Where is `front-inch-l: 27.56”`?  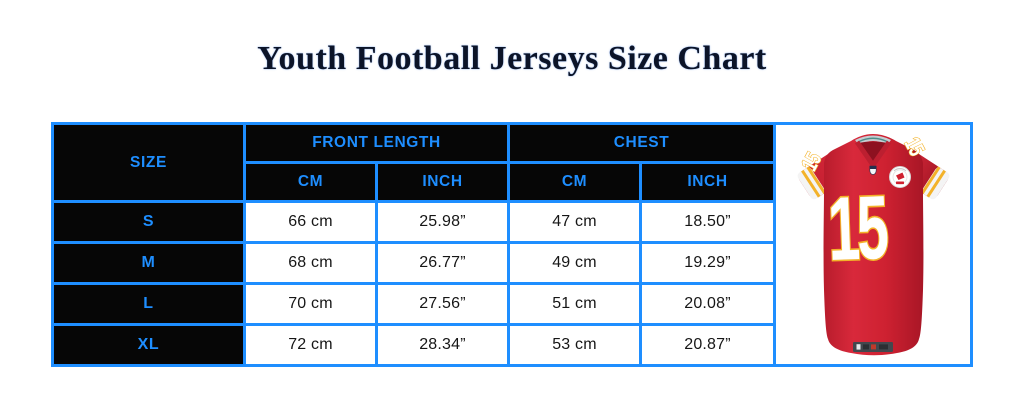 front-inch-l: 27.56” is located at coordinates (442, 304).